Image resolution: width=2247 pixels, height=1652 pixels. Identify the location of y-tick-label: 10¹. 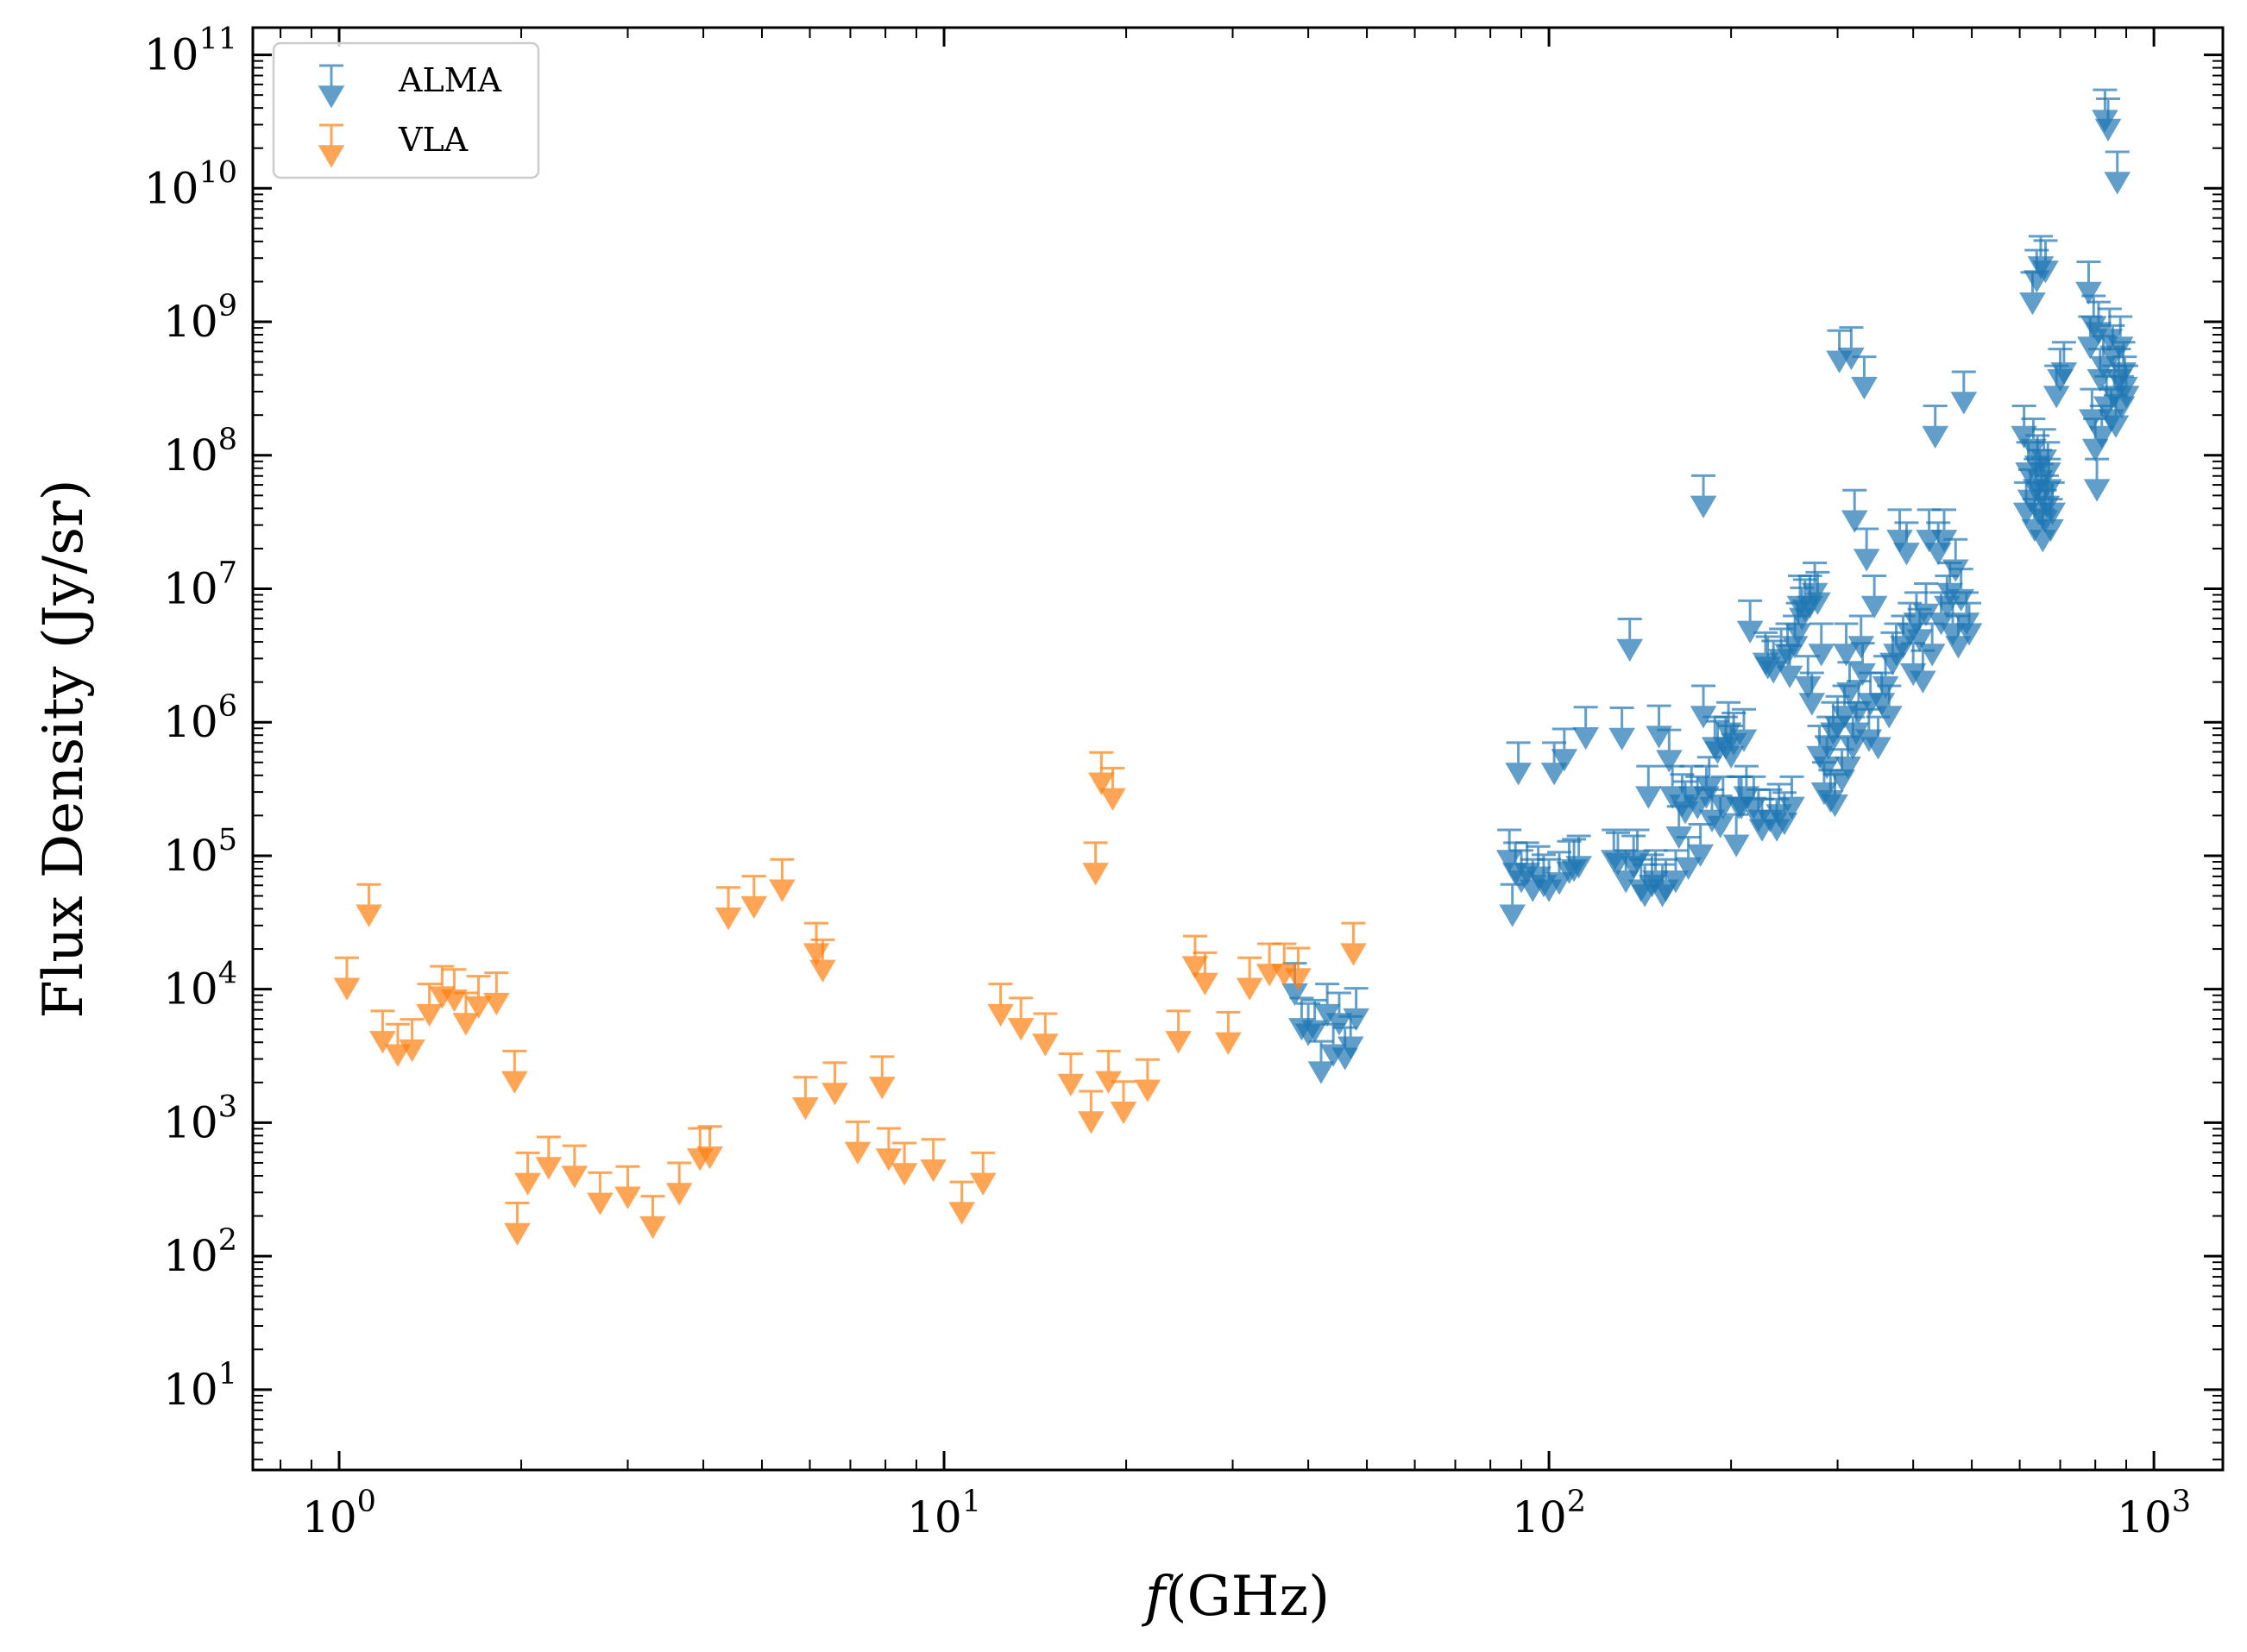
(200, 1386).